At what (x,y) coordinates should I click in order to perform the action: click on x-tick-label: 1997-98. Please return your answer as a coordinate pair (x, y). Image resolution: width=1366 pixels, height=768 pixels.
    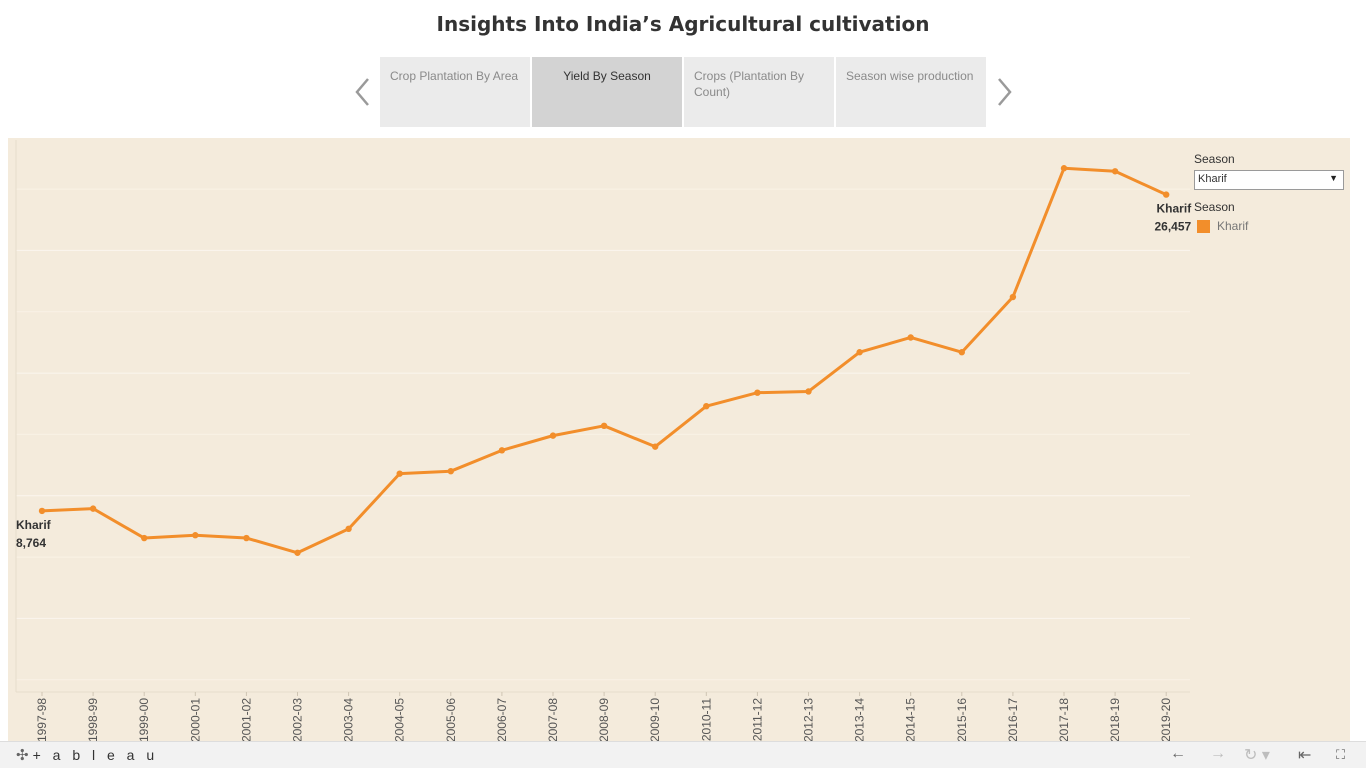
    Looking at the image, I should click on (42, 720).